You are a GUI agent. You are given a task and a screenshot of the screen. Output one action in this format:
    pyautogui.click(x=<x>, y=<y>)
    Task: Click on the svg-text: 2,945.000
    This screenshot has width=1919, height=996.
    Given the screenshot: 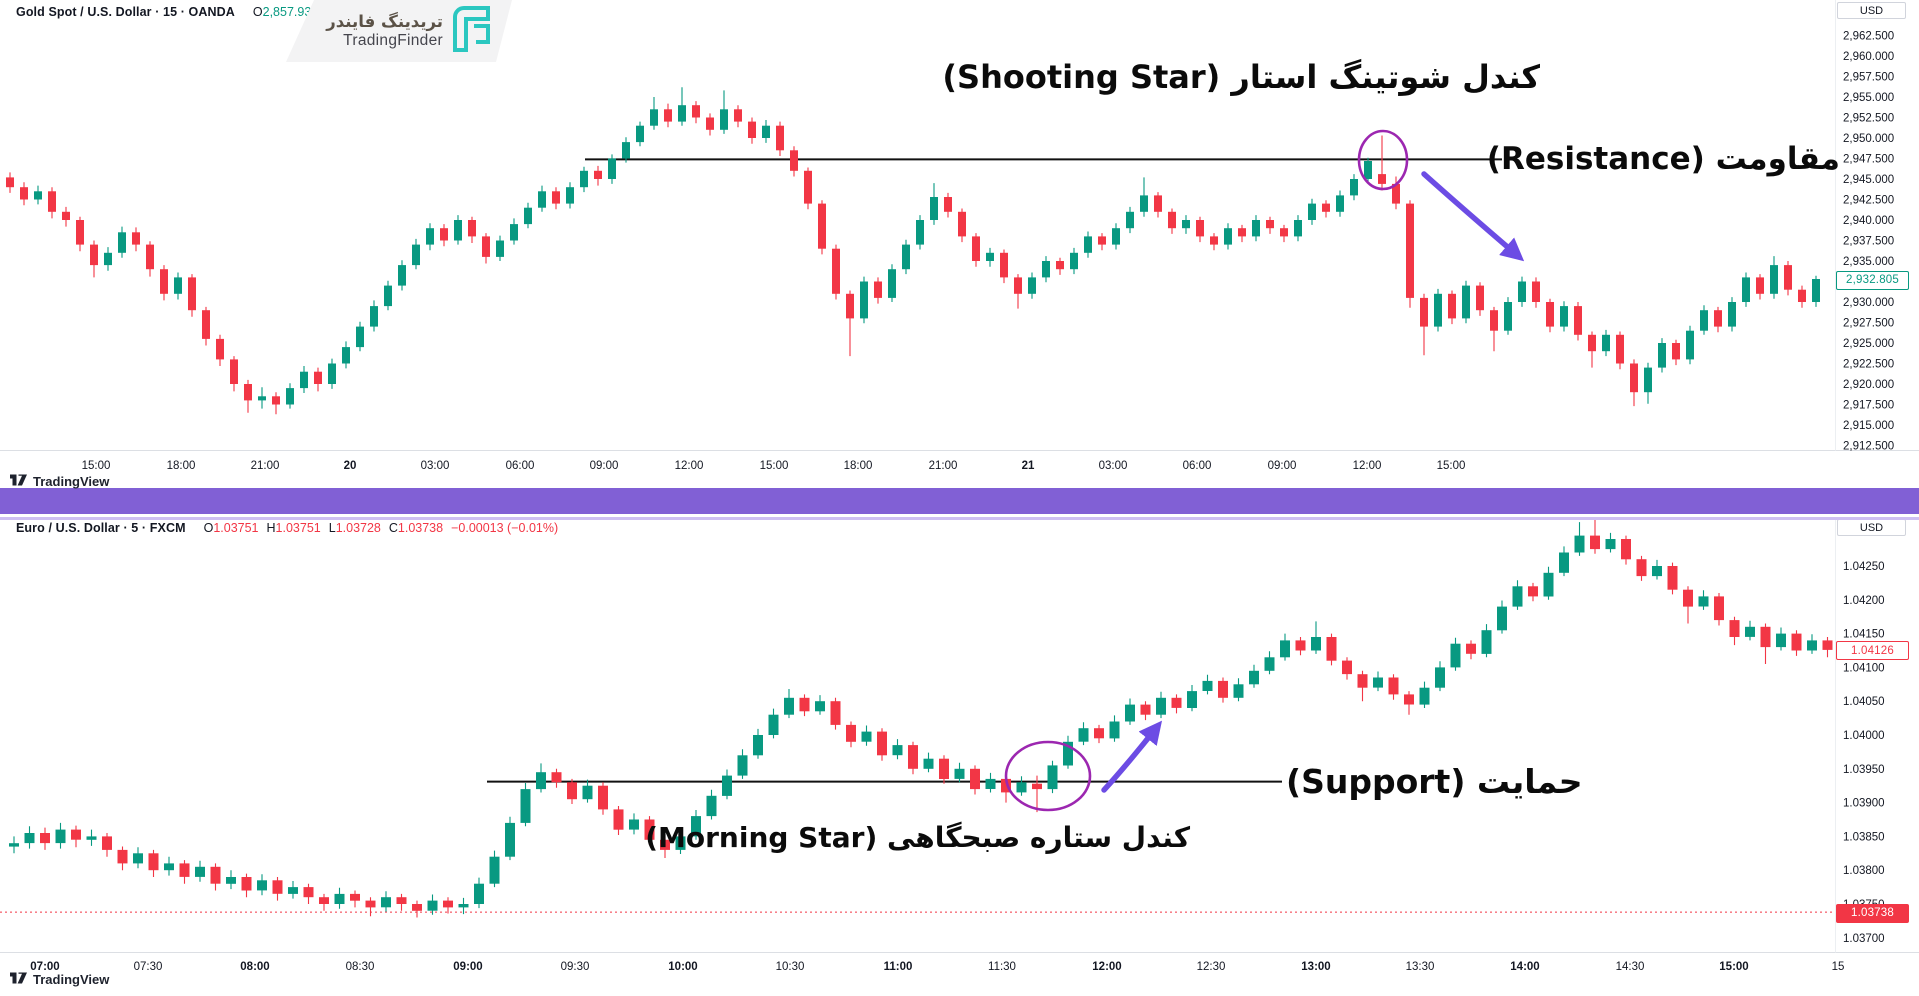 What is the action you would take?
    pyautogui.click(x=1868, y=180)
    